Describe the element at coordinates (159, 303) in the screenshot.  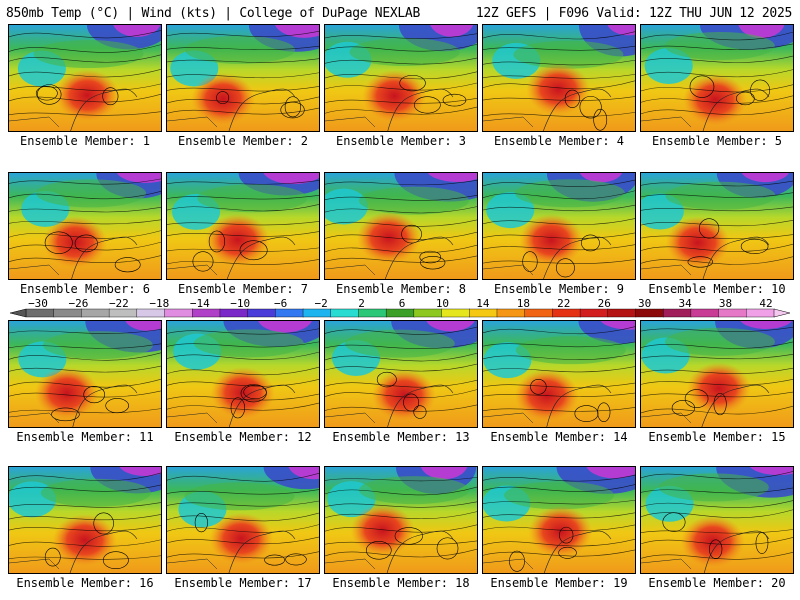
I see `colorbar-tick-label: −18` at that location.